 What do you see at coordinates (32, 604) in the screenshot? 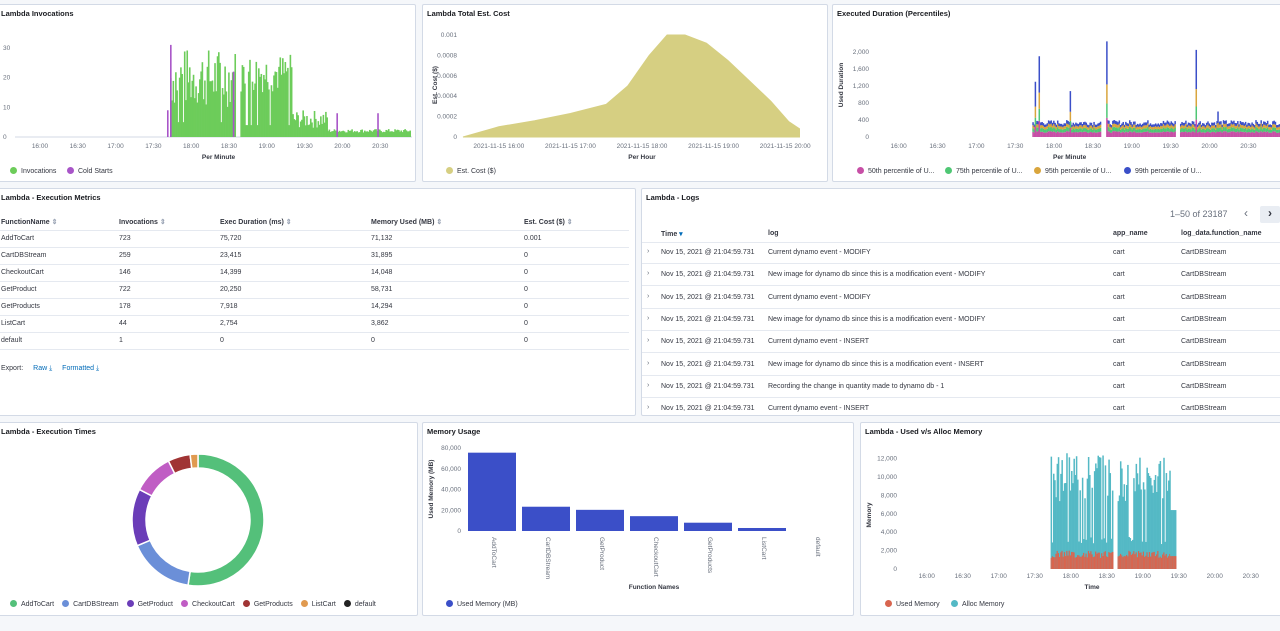
I see `legend-item: AddToCart` at bounding box center [32, 604].